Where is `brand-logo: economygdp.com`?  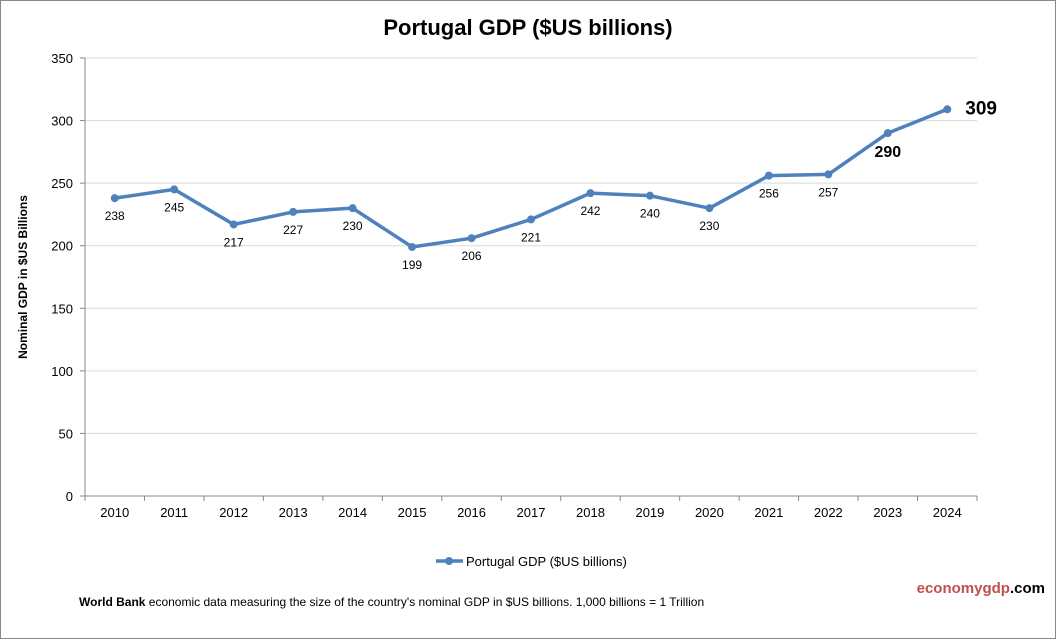
brand-logo: economygdp.com is located at coordinates (981, 588).